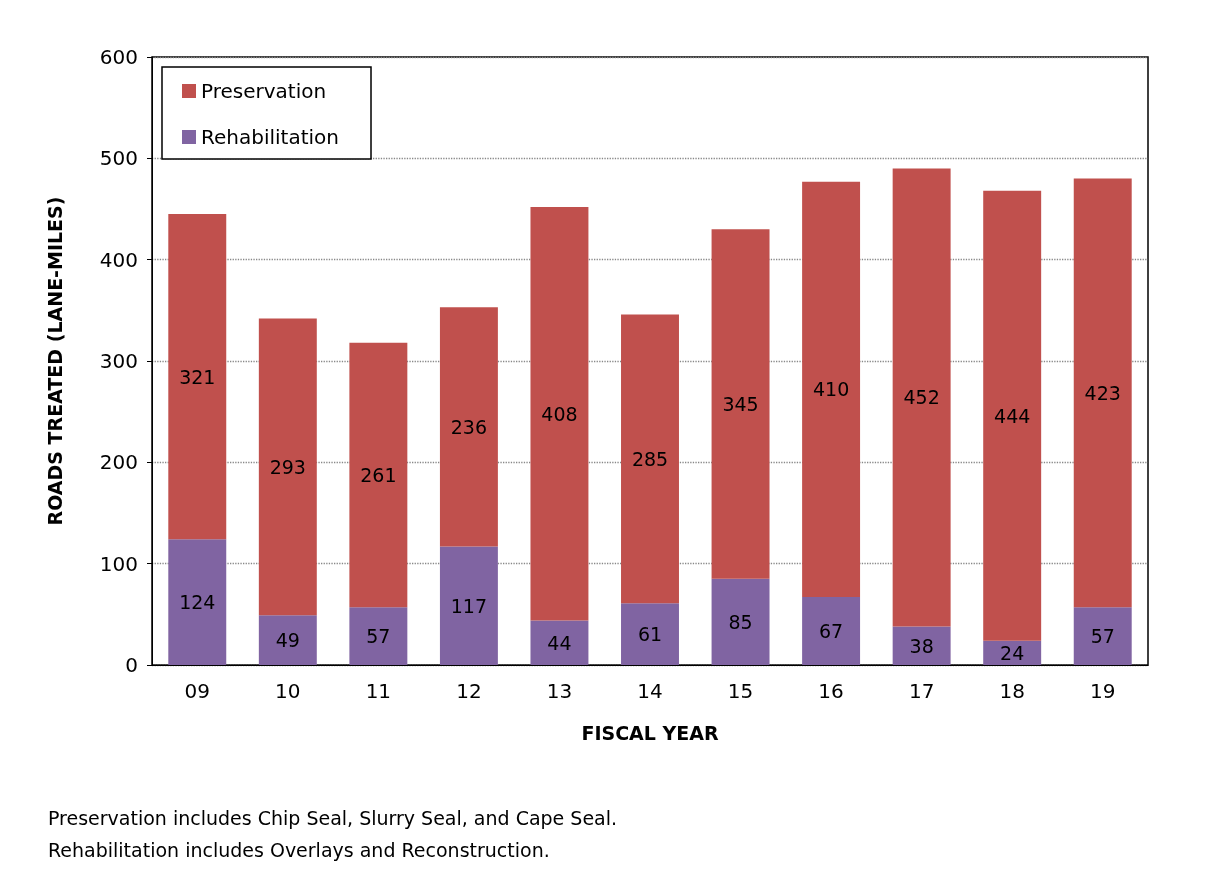  Describe the element at coordinates (831, 691) in the screenshot. I see `x-tick-label: 16` at that location.